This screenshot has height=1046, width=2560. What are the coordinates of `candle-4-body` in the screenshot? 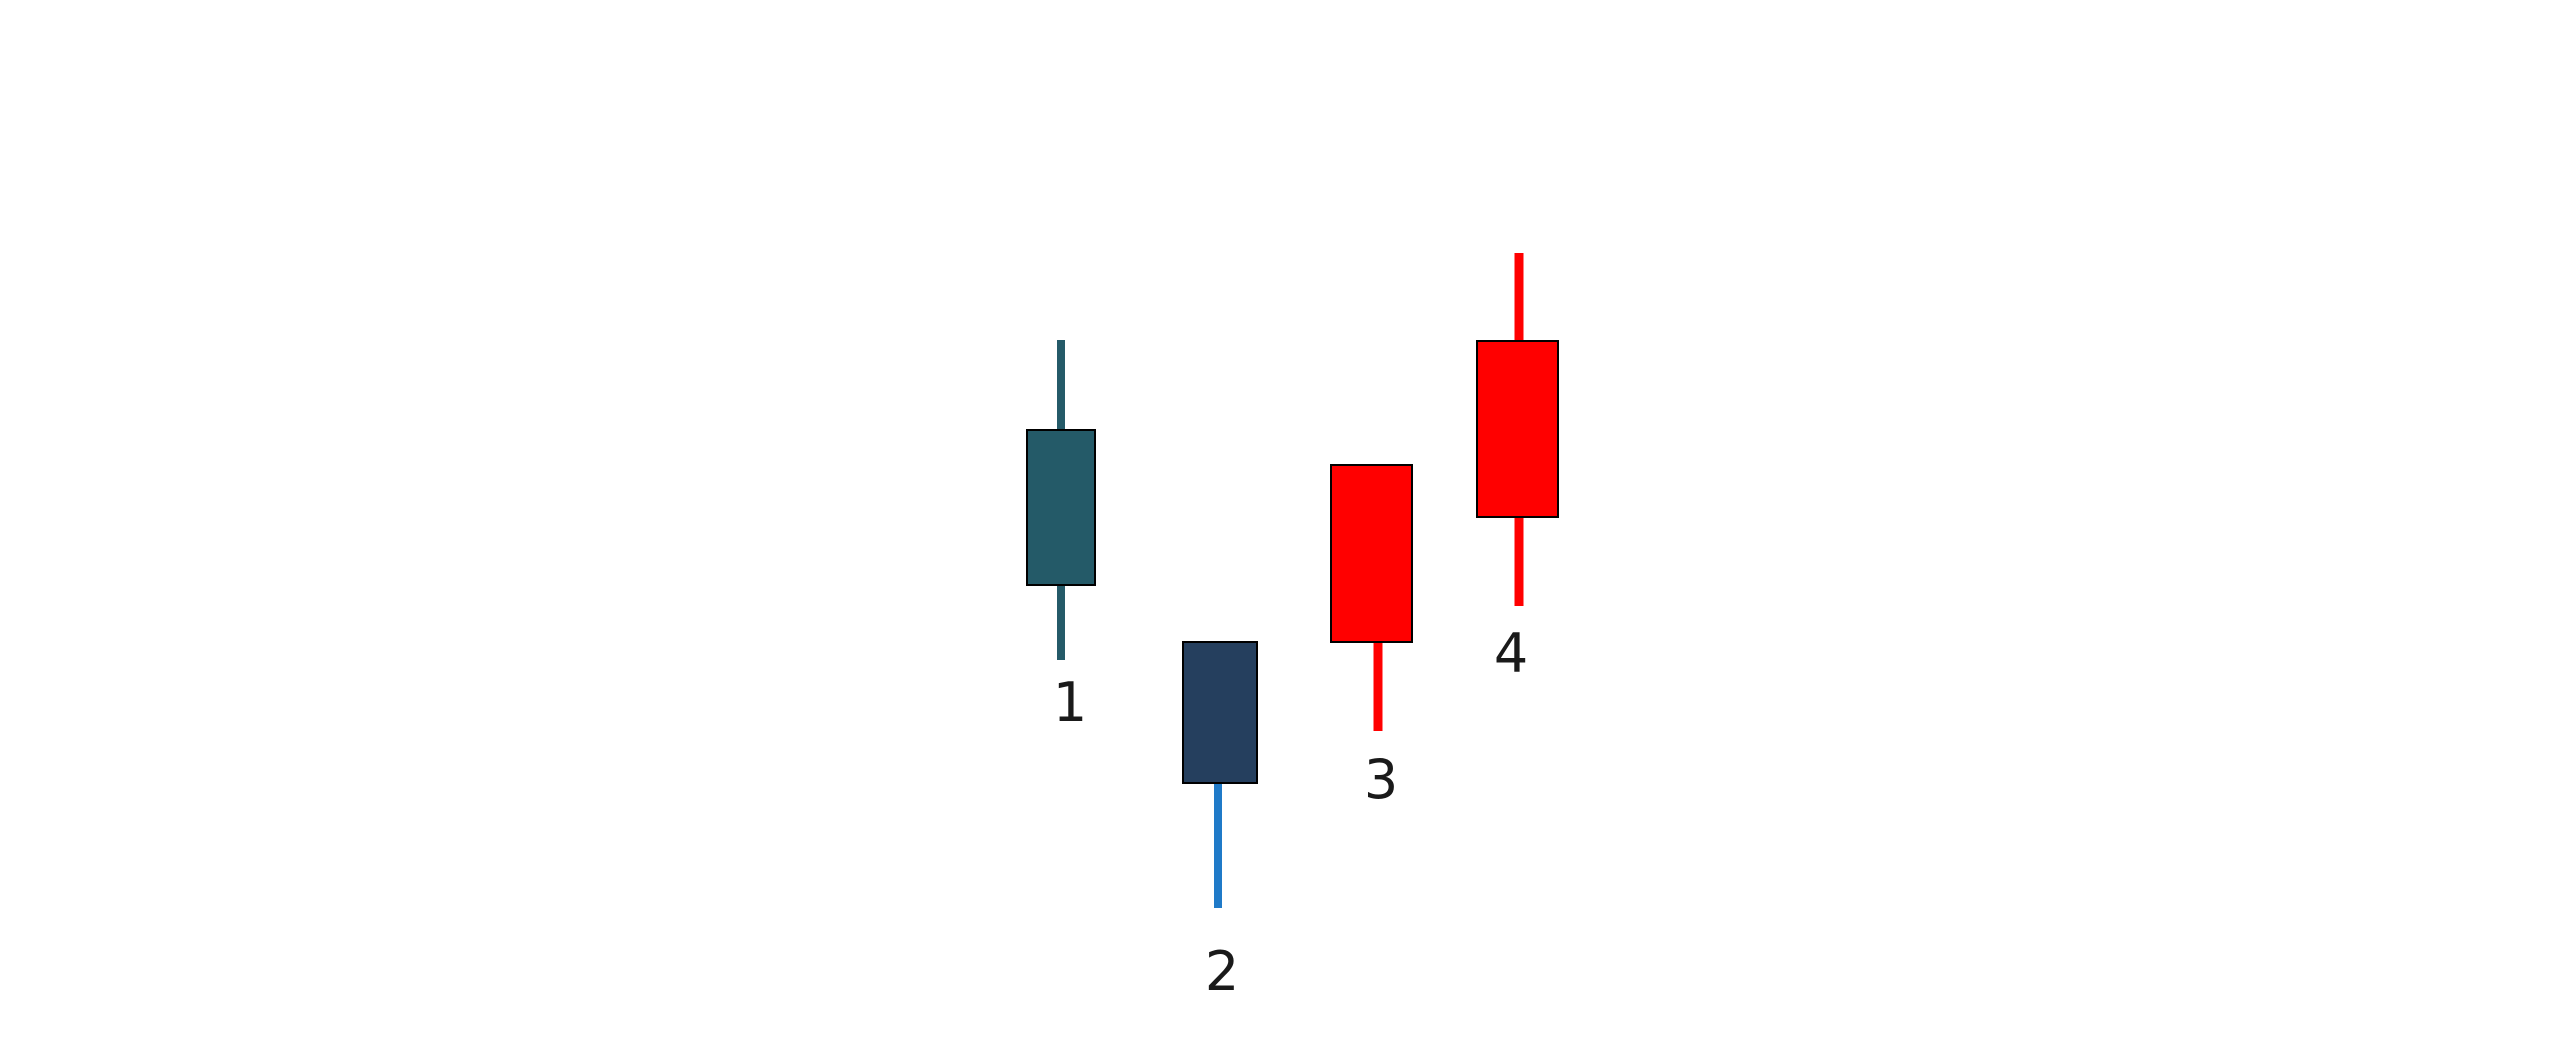 It's located at (1517, 429).